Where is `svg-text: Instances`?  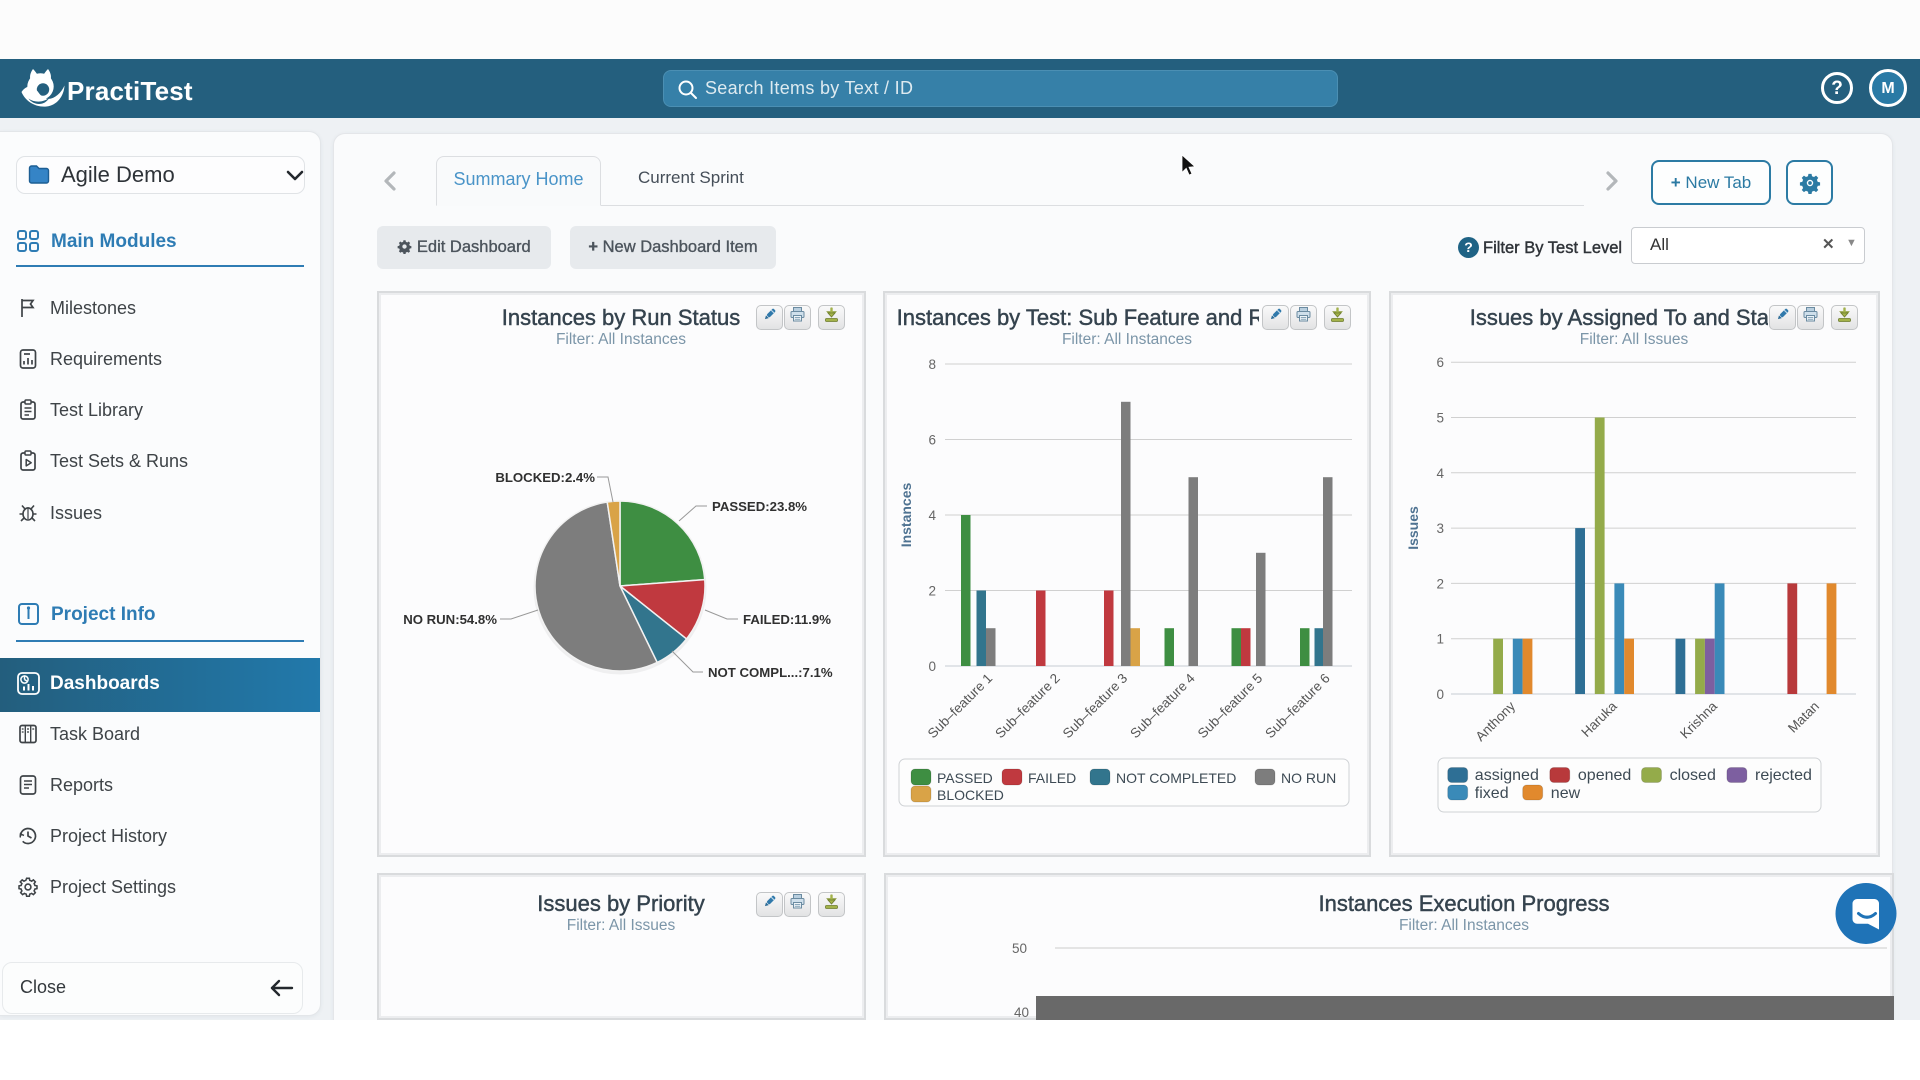
svg-text: Instances is located at coordinates (906, 514).